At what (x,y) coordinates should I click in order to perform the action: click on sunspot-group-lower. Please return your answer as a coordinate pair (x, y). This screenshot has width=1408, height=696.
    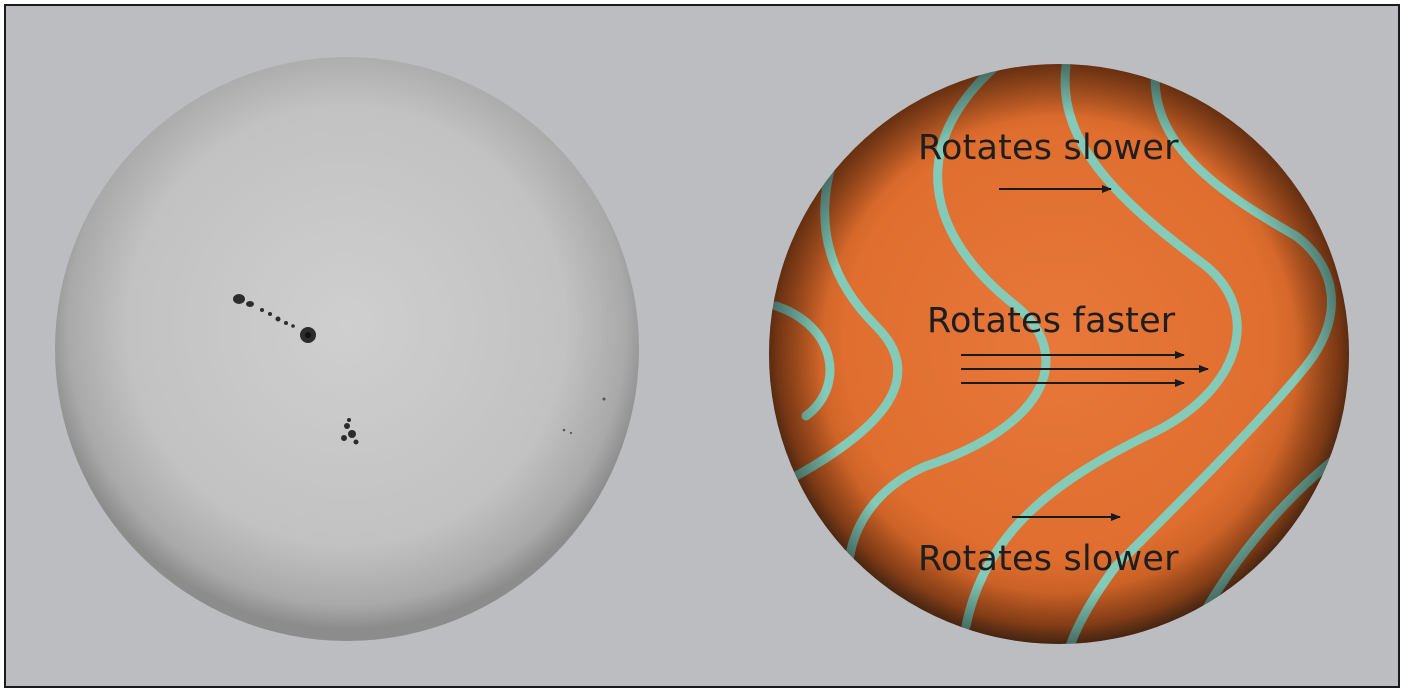
    Looking at the image, I should click on (350, 431).